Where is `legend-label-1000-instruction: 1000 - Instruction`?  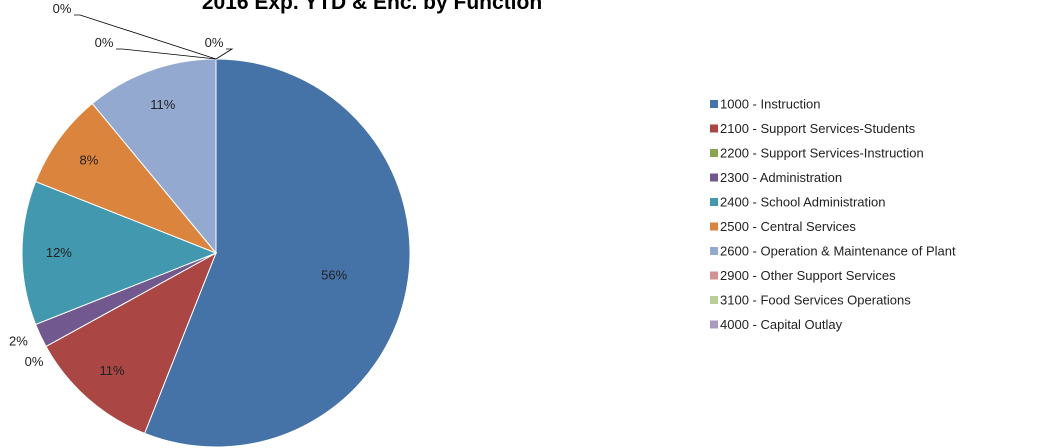 legend-label-1000-instruction: 1000 - Instruction is located at coordinates (770, 104).